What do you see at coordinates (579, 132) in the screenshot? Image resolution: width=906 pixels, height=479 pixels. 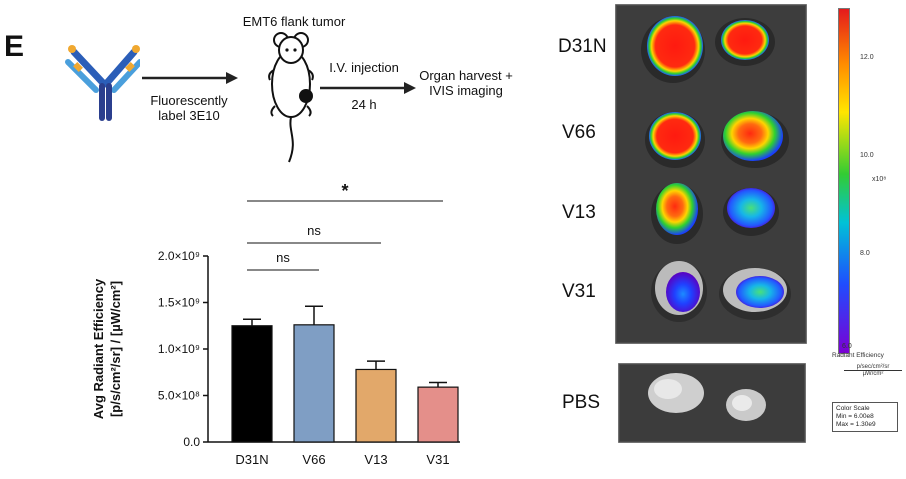 I see `row-label-v66: V66` at bounding box center [579, 132].